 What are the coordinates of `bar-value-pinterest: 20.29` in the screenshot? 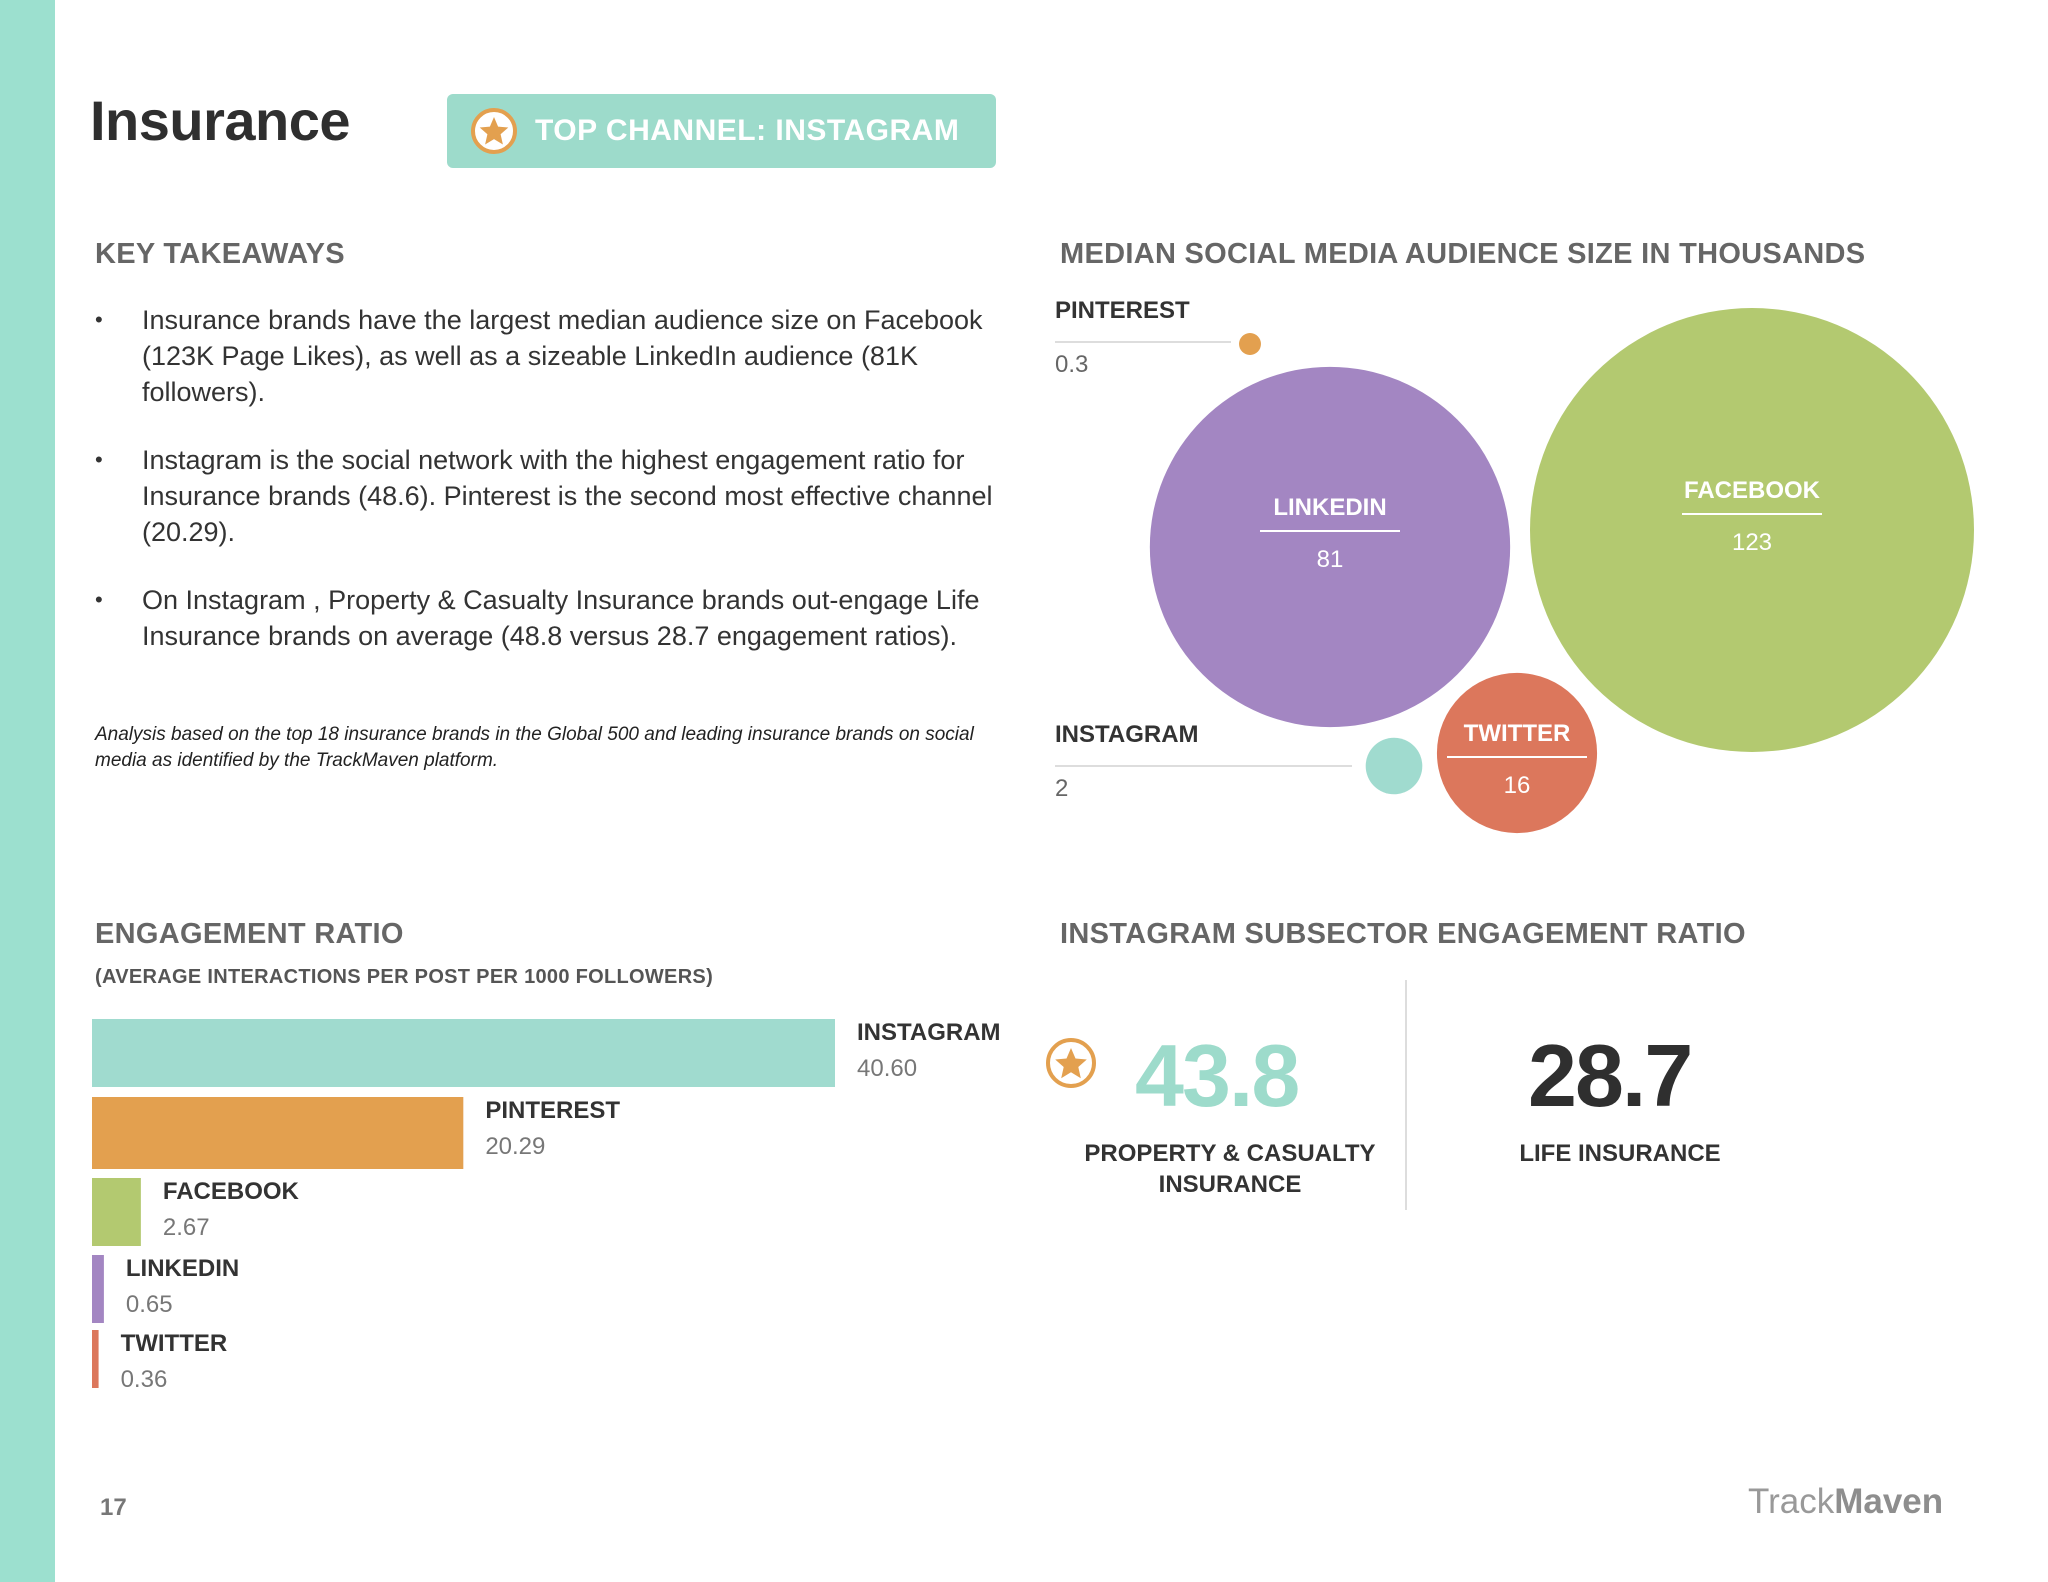 It's located at (515, 1146).